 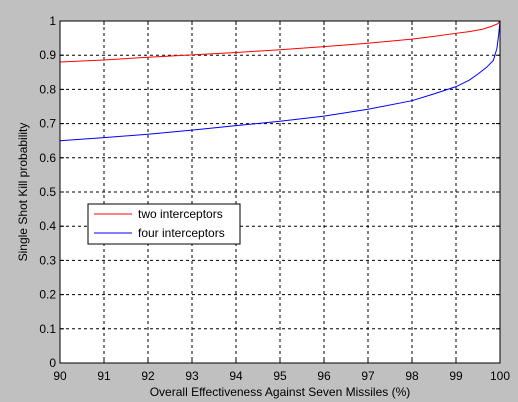 What do you see at coordinates (47, 55) in the screenshot?
I see `y-tick-label: 0.9` at bounding box center [47, 55].